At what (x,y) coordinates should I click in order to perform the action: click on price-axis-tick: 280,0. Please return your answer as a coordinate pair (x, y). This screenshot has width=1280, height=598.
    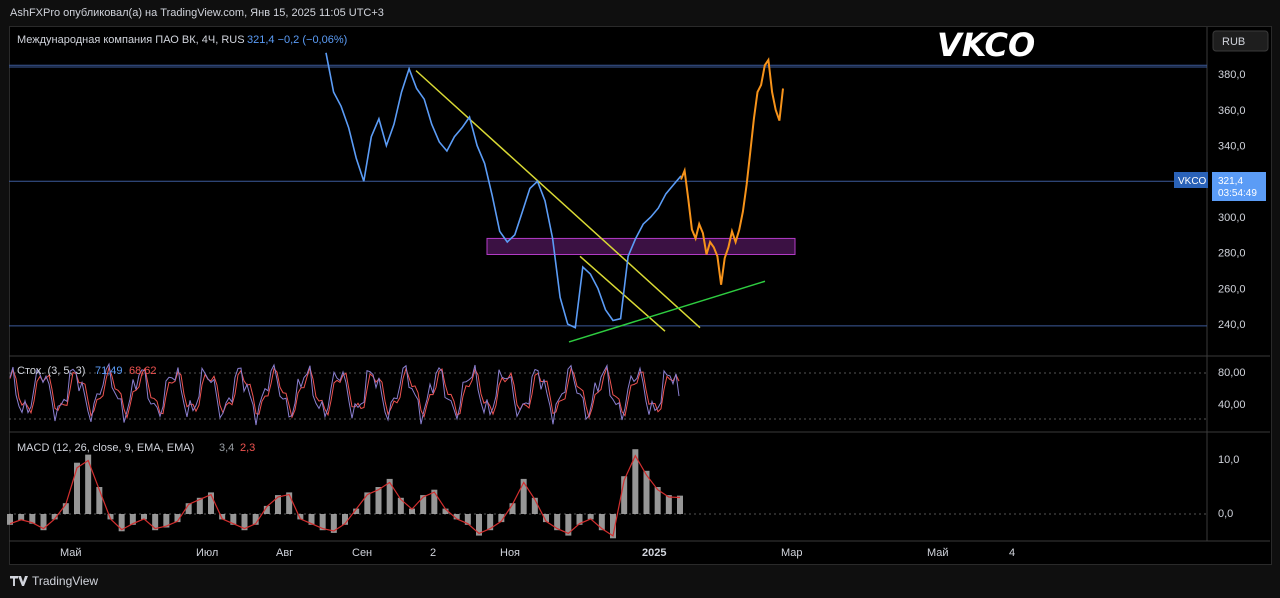
    Looking at the image, I should click on (1232, 254).